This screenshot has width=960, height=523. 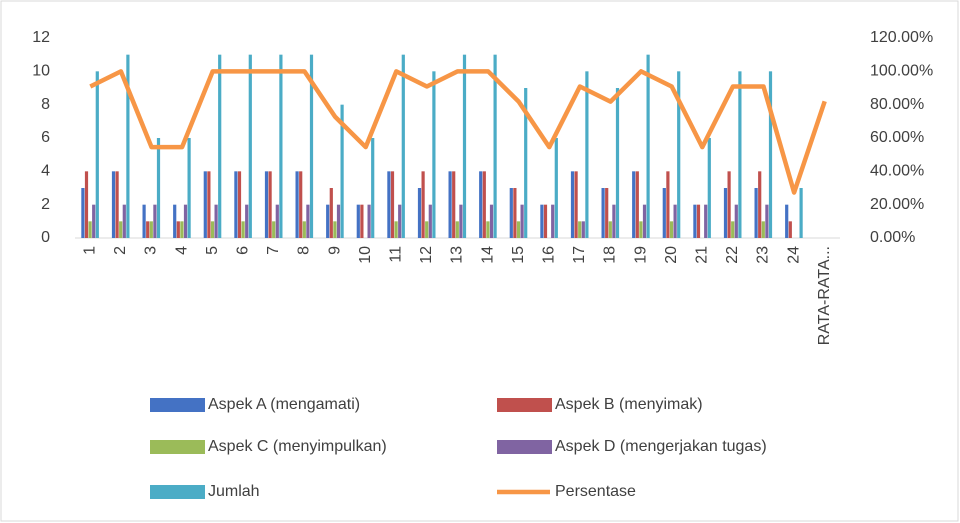 What do you see at coordinates (273, 250) in the screenshot?
I see `x-tick-label: 7` at bounding box center [273, 250].